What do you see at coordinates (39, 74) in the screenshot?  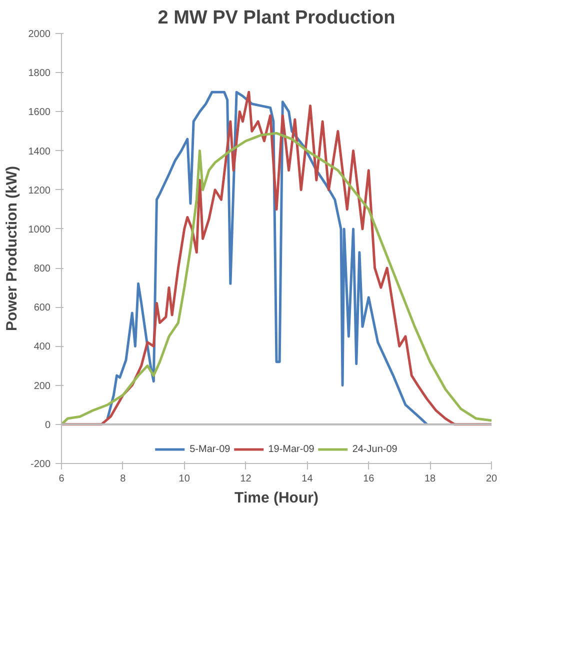 I see `y-tick-label: 1800` at bounding box center [39, 74].